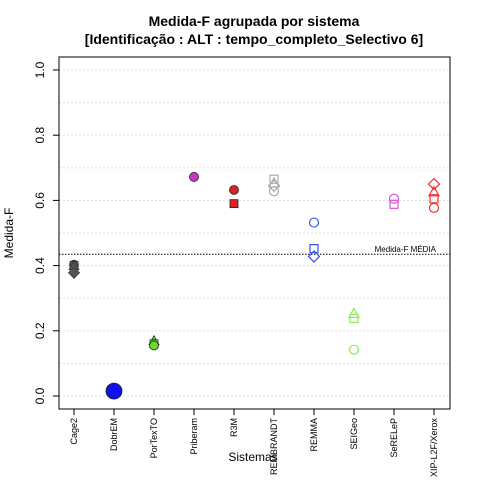  What do you see at coordinates (234, 427) in the screenshot?
I see `x-tick-label: R3M` at bounding box center [234, 427].